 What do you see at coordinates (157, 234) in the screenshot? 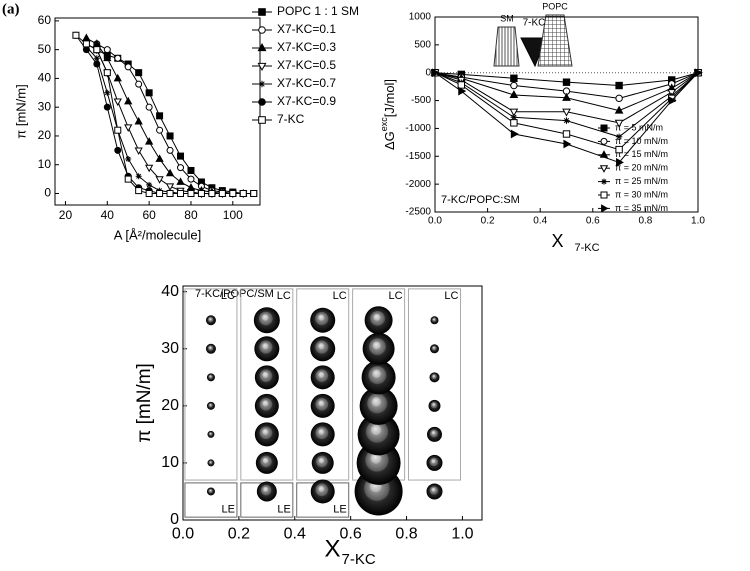
I see `x-axis-label: A [Å²/molecule]` at bounding box center [157, 234].